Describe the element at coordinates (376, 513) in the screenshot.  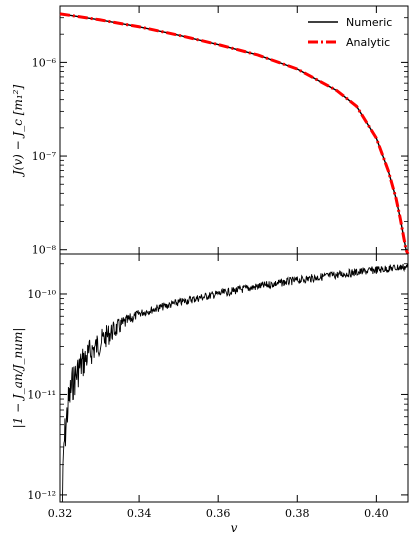
I see `bottom-xtick-label: 0.40` at that location.